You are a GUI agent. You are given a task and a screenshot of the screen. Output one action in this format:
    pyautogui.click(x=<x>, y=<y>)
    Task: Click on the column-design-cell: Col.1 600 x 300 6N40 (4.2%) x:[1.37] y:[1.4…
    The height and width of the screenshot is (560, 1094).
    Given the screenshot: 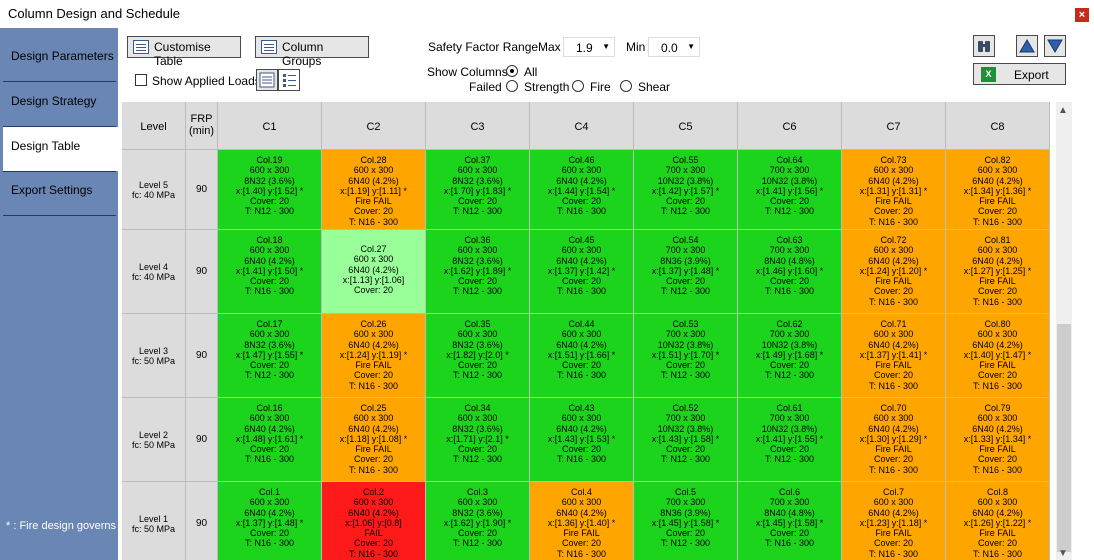 What is the action you would take?
    pyautogui.click(x=270, y=521)
    